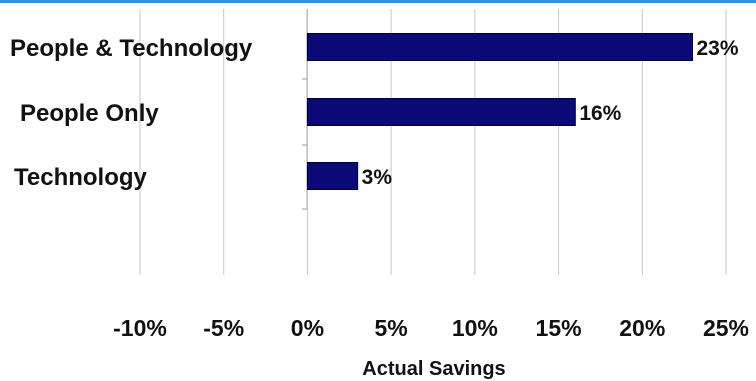 Image resolution: width=756 pixels, height=381 pixels. What do you see at coordinates (600, 113) in the screenshot?
I see `data-label-1: 16%` at bounding box center [600, 113].